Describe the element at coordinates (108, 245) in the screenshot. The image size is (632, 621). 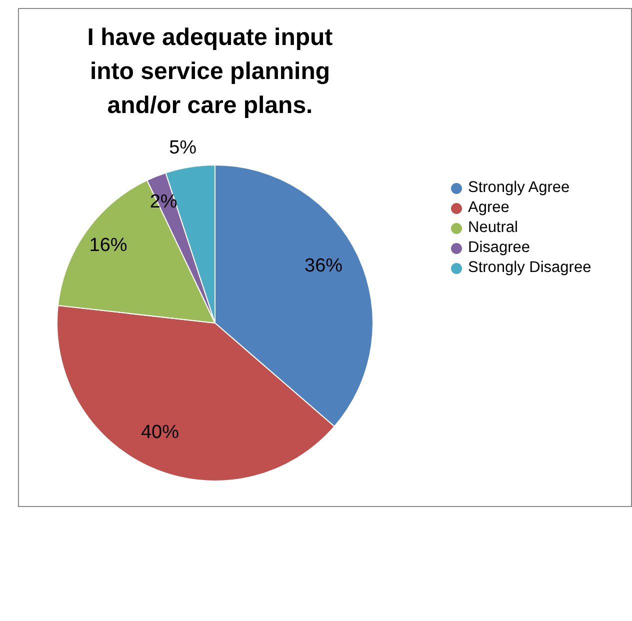
I see `data-label: 16%` at that location.